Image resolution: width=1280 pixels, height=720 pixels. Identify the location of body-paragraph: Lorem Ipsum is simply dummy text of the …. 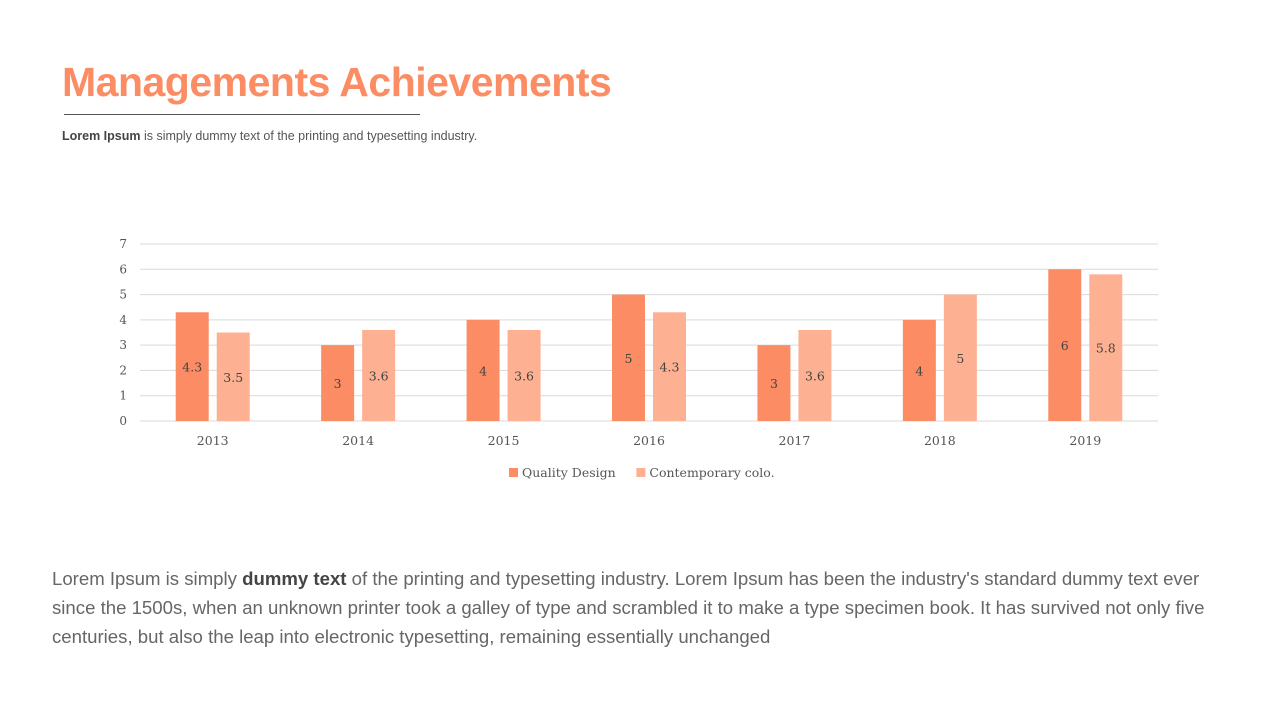
(637, 607).